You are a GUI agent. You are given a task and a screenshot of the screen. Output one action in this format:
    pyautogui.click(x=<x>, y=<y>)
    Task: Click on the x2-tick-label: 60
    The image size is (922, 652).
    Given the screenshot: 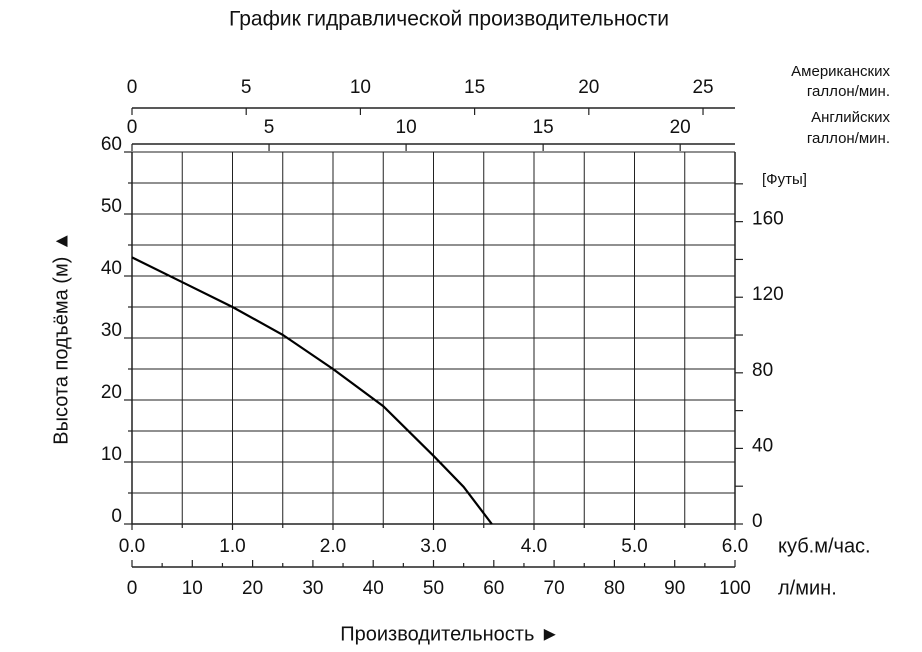 What is the action you would take?
    pyautogui.click(x=493, y=588)
    